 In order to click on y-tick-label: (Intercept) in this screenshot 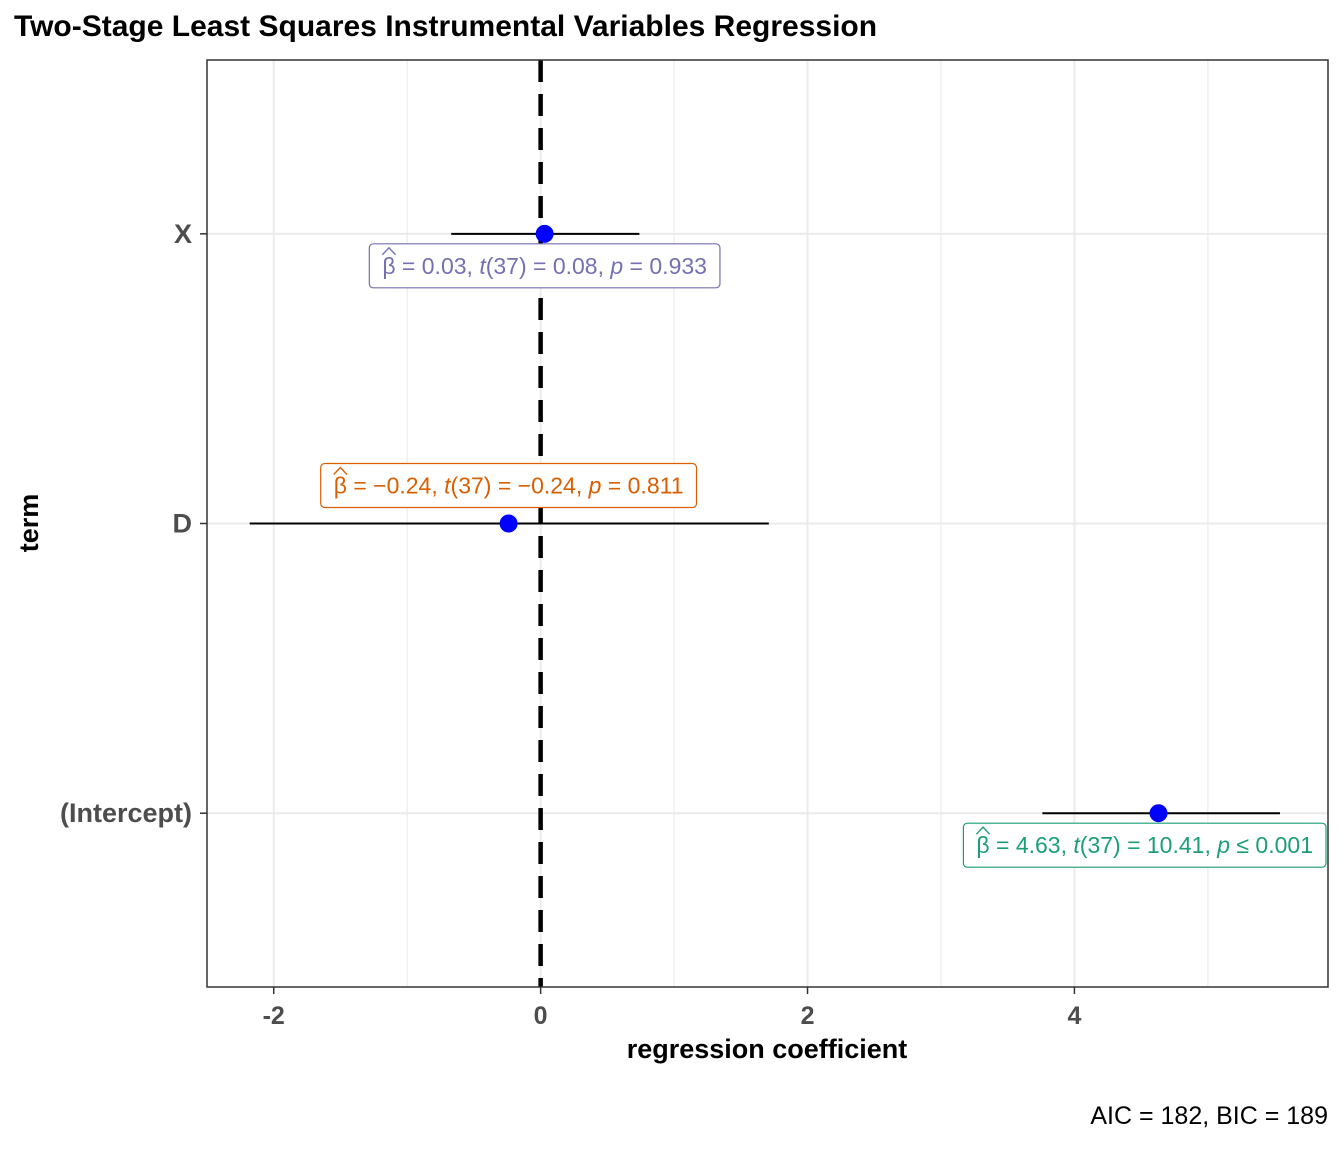, I will do `click(126, 813)`.